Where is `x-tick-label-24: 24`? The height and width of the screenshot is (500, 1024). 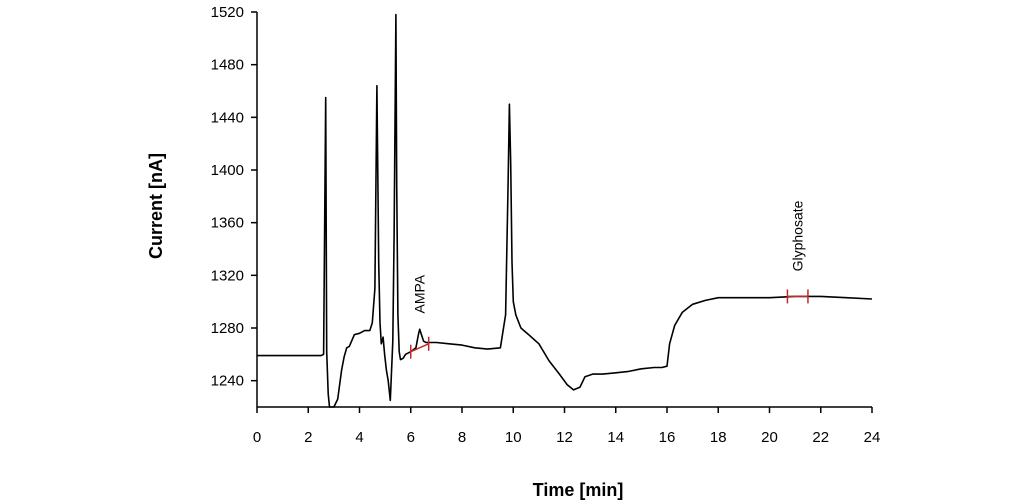
x-tick-label-24: 24 is located at coordinates (872, 437).